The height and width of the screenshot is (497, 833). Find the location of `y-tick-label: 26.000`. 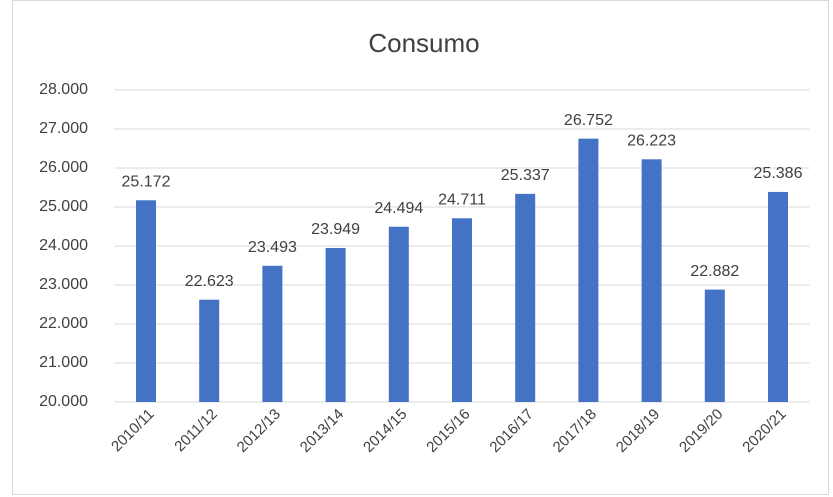

y-tick-label: 26.000 is located at coordinates (63, 167).